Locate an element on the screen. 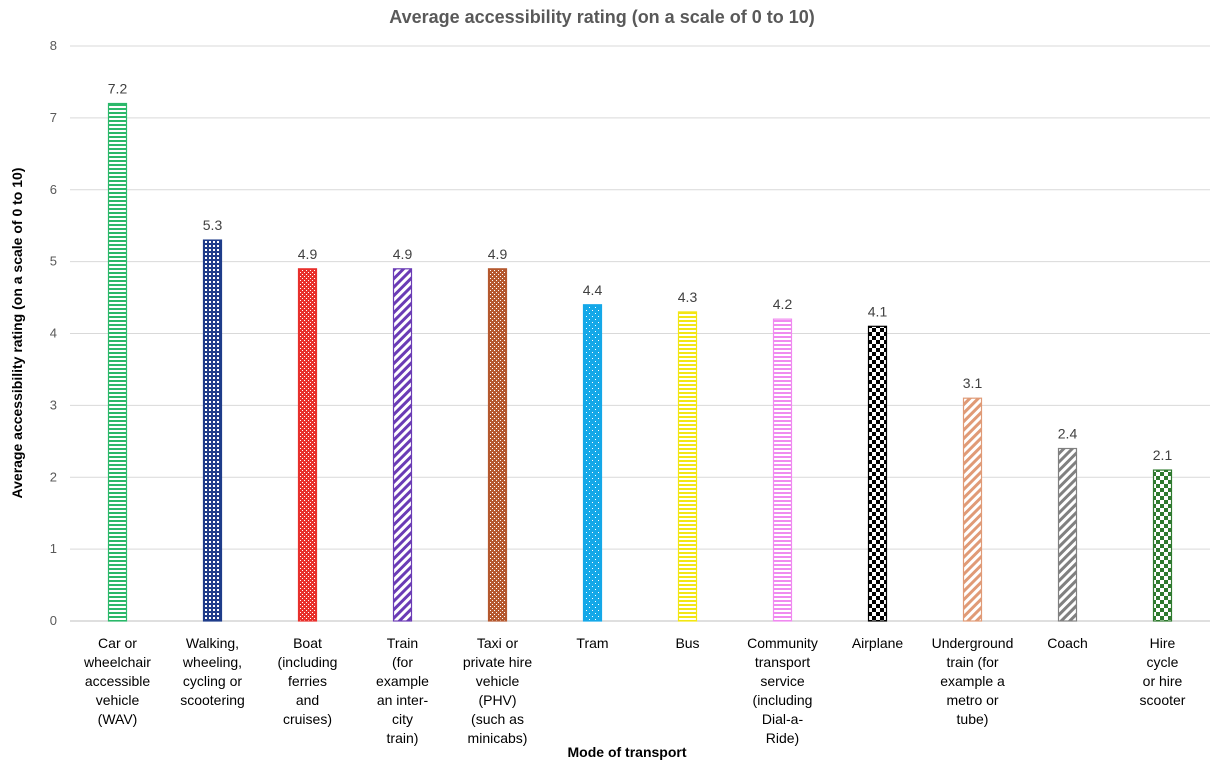  data-label: 4.3 is located at coordinates (688, 297).